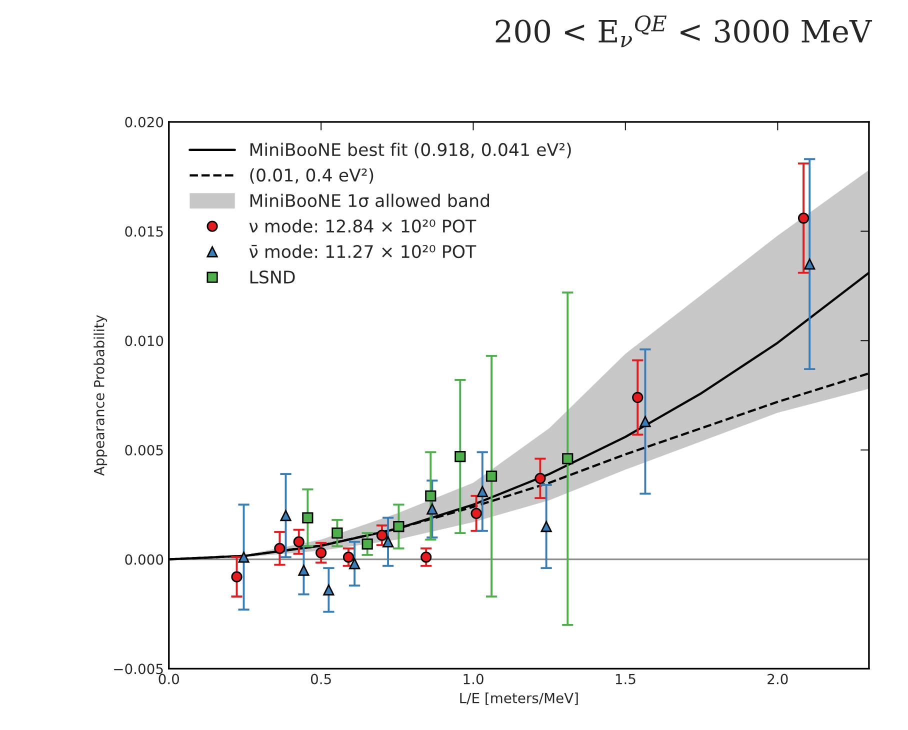 The image size is (908, 730). I want to click on y-tick-label: −0.005, so click(138, 669).